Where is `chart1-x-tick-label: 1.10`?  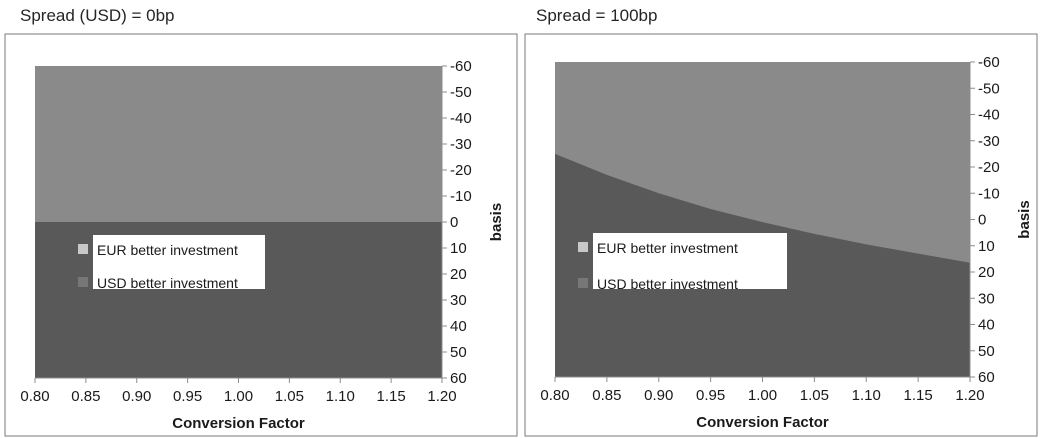
chart1-x-tick-label: 1.10 is located at coordinates (340, 396).